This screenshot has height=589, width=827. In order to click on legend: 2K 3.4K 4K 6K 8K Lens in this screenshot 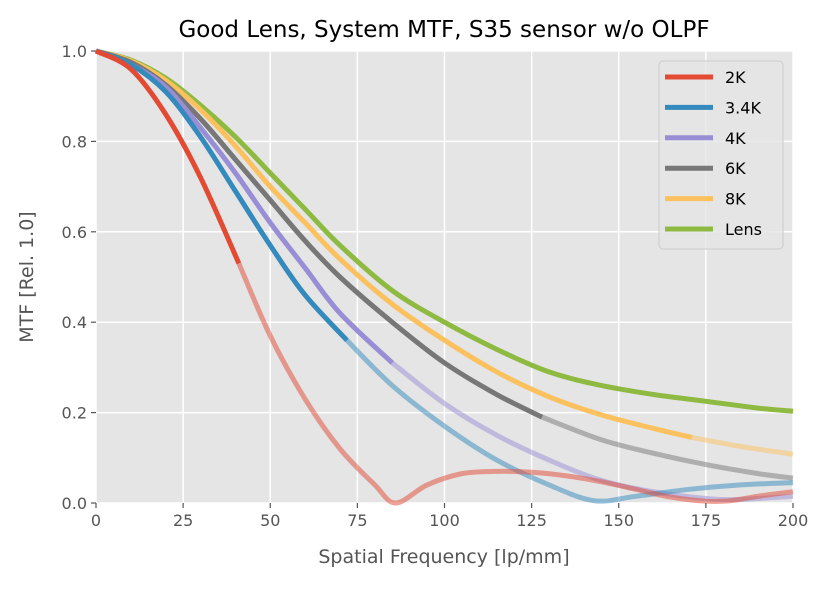, I will do `click(721, 155)`.